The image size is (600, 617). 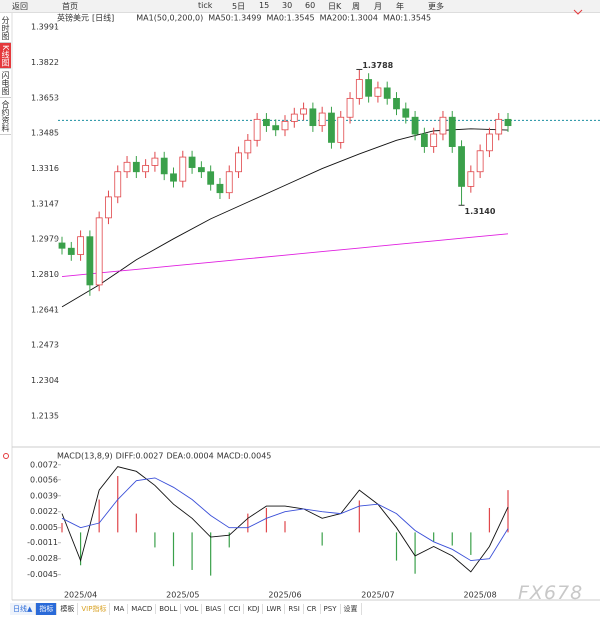 What do you see at coordinates (44, 479) in the screenshot?
I see `y-tick-label: 0.0056` at bounding box center [44, 479].